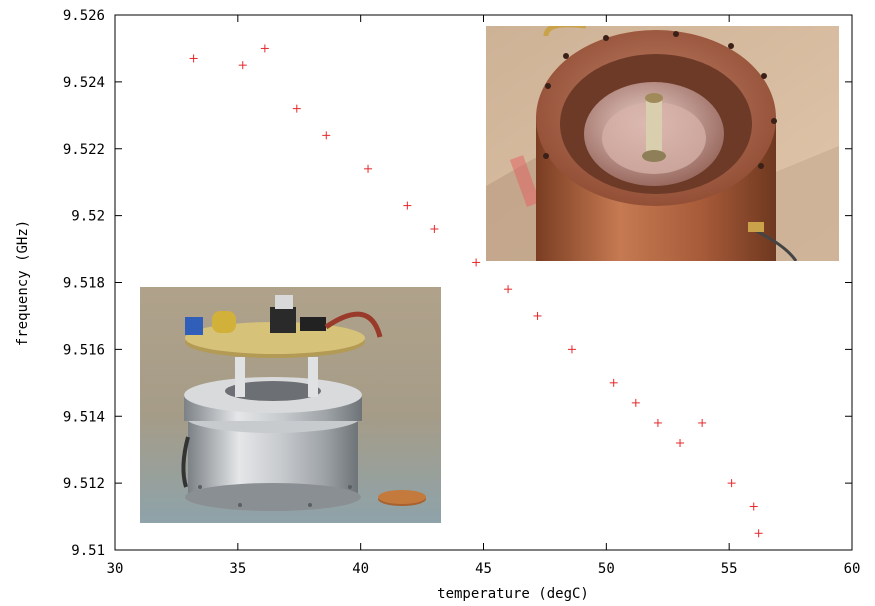  What do you see at coordinates (360, 569) in the screenshot?
I see `x-tick-label: 40` at bounding box center [360, 569].